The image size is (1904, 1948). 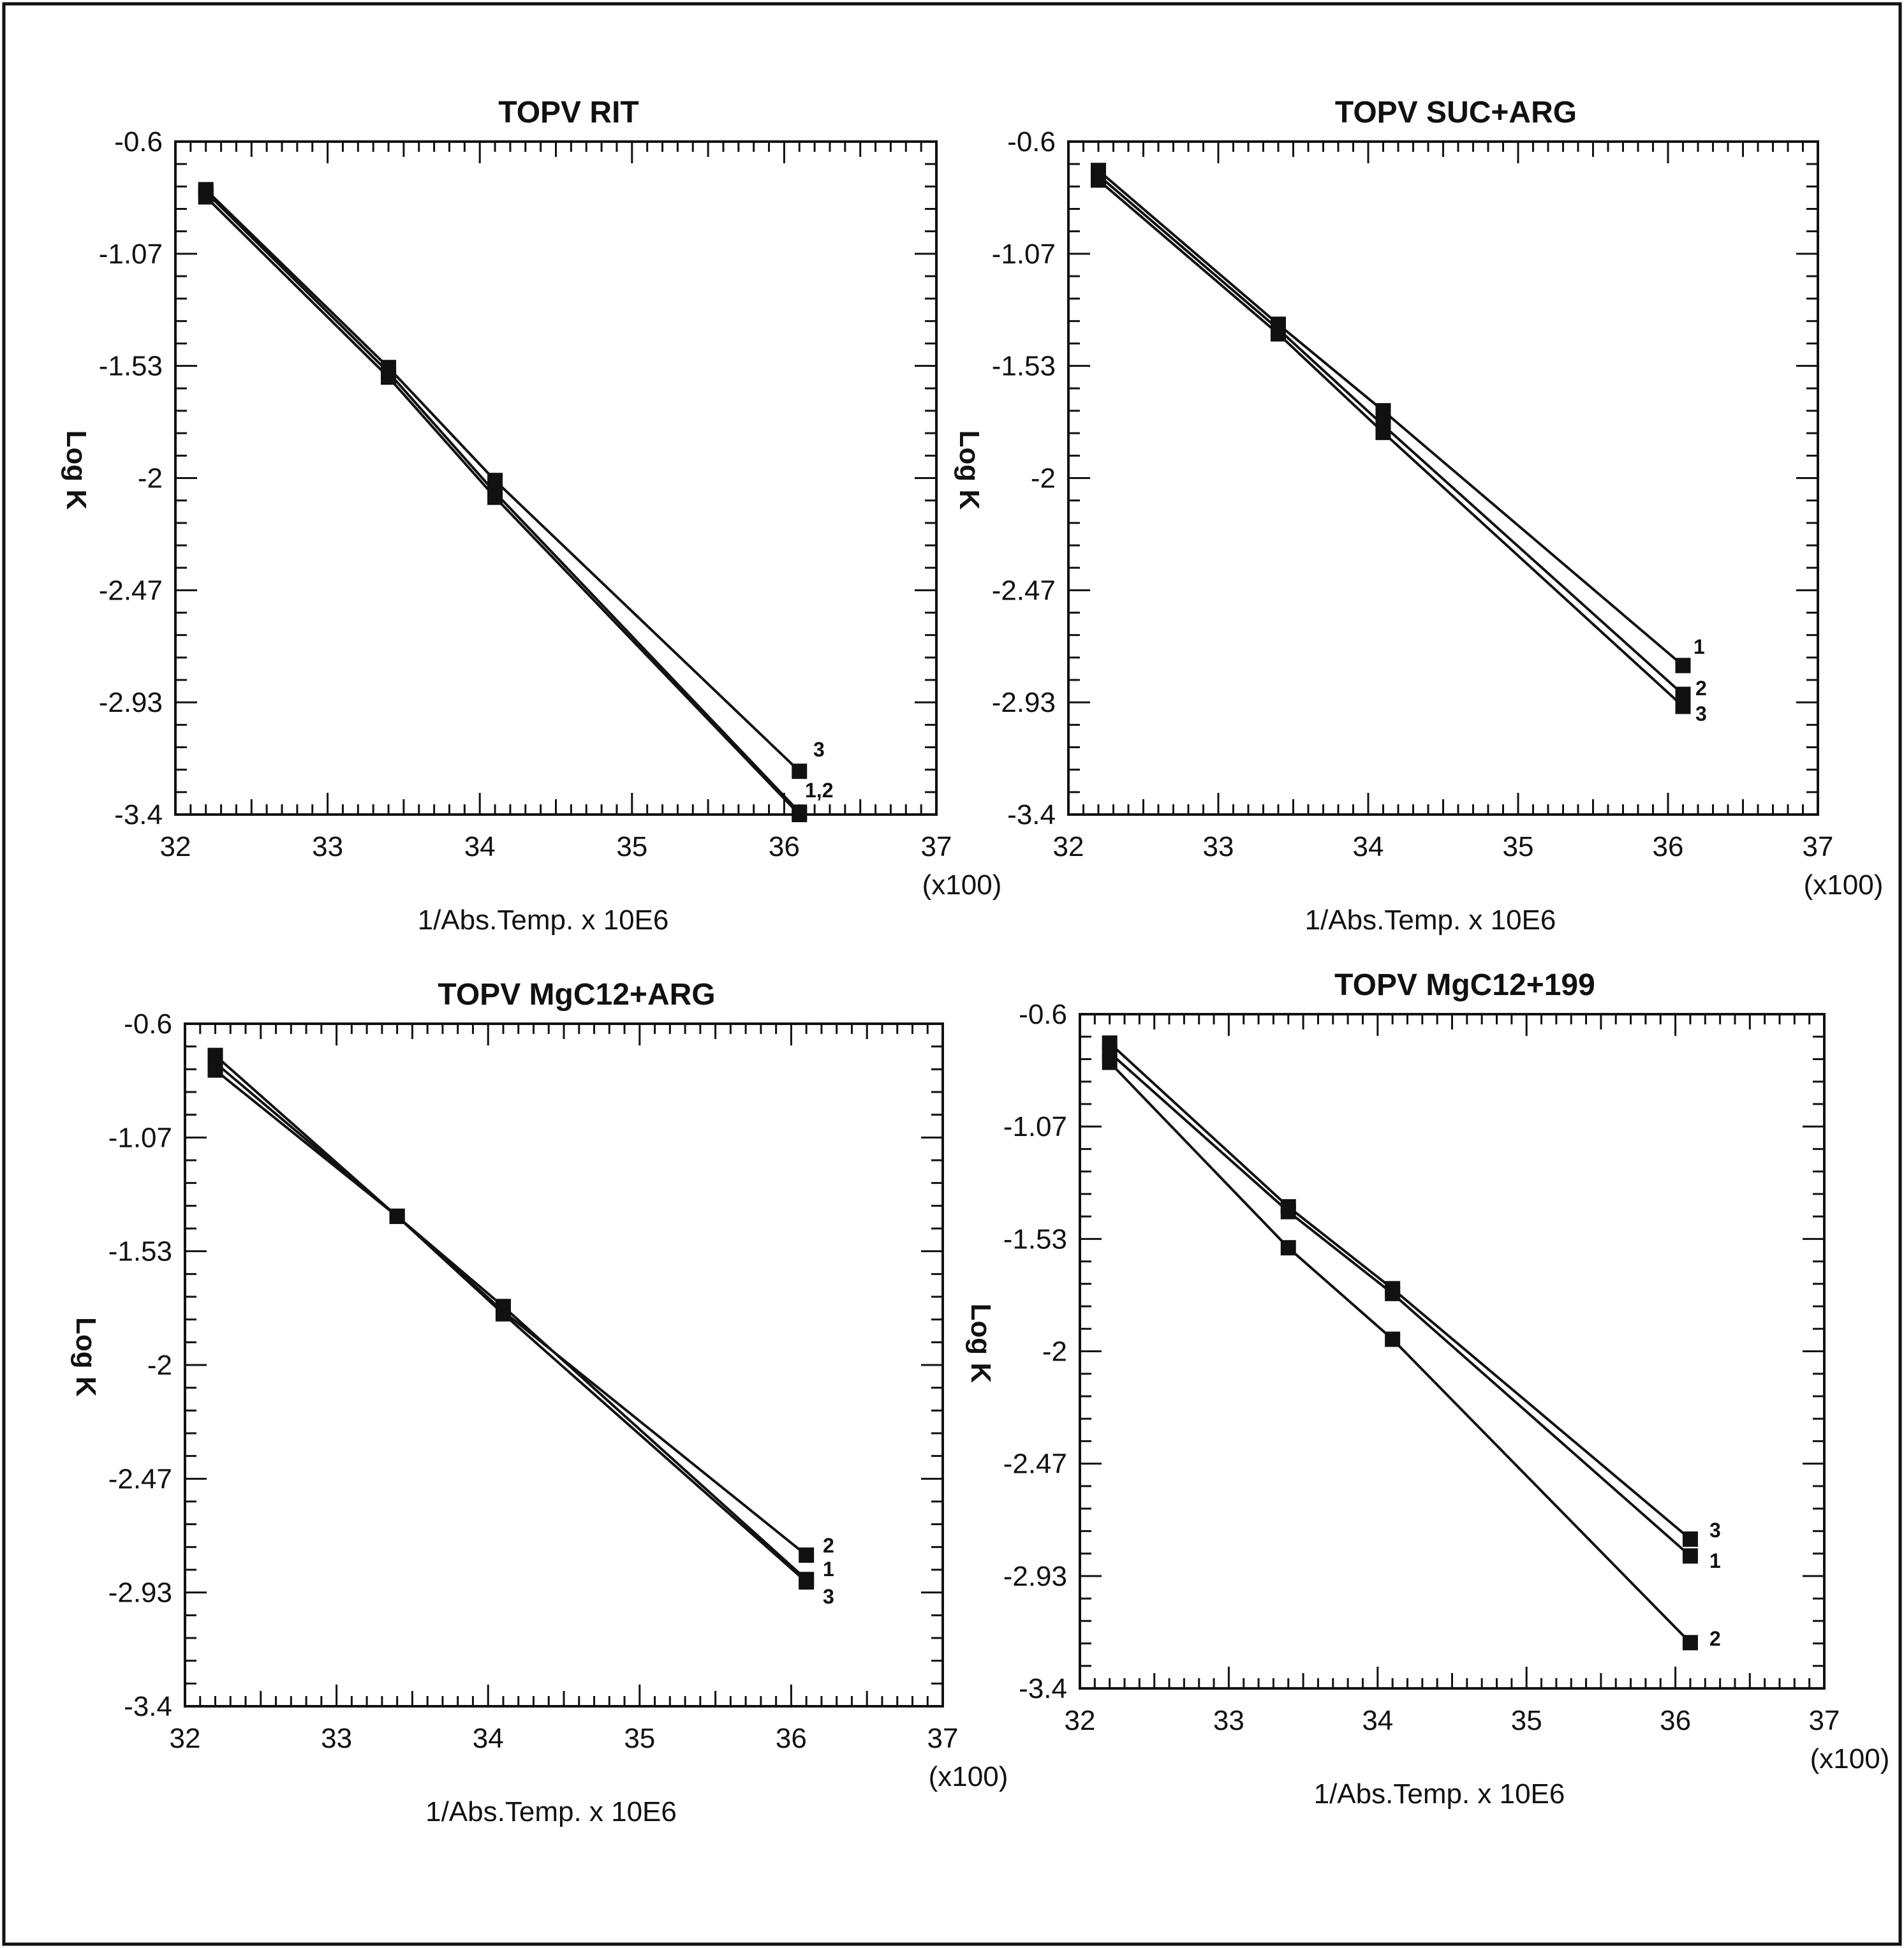 What do you see at coordinates (568, 112) in the screenshot?
I see `chart-title: TOPV RIT` at bounding box center [568, 112].